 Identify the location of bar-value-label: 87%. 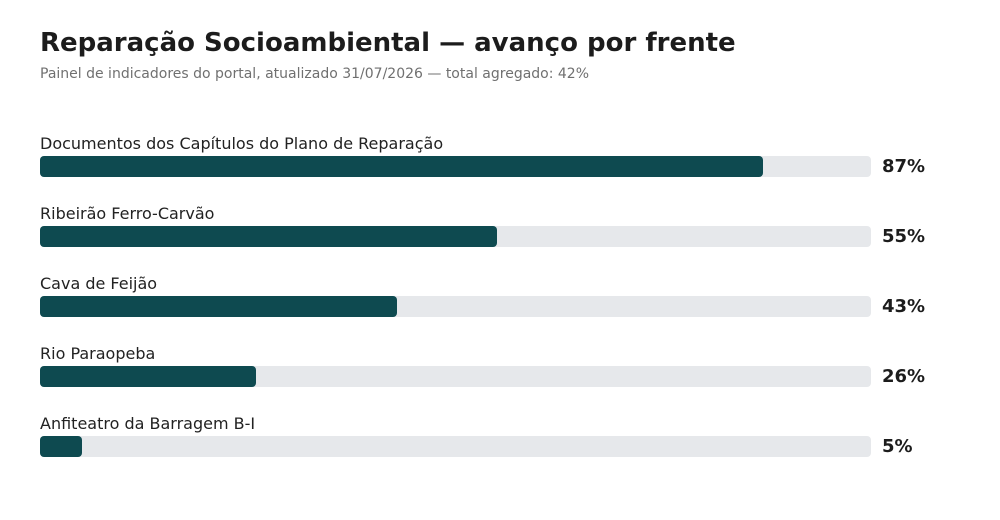
(904, 166).